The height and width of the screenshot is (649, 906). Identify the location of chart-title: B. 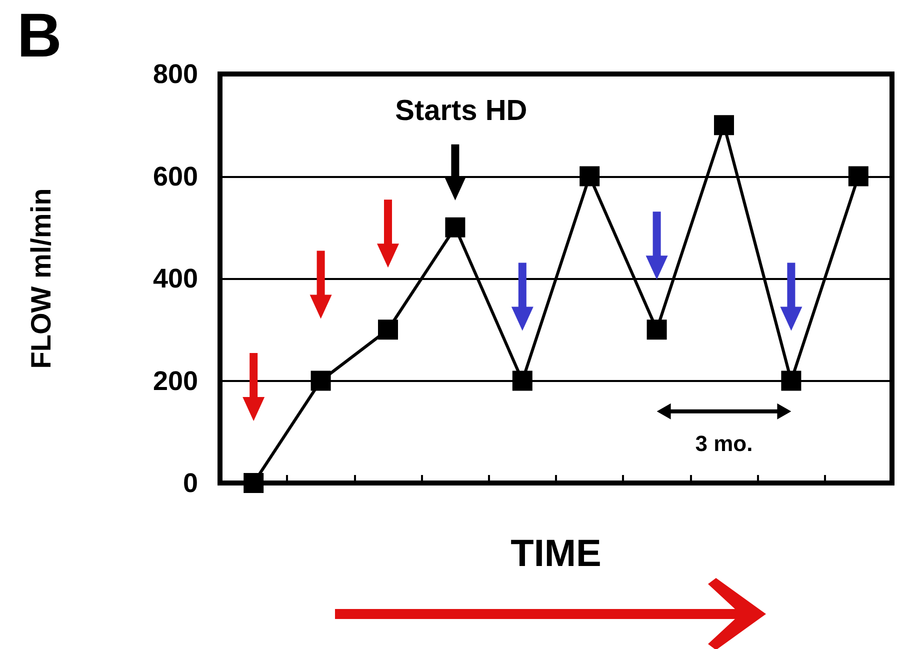
(39, 36).